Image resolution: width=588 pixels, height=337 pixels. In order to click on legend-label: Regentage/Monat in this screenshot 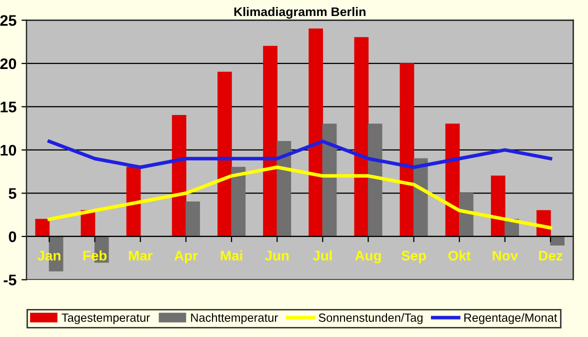, I will do `click(511, 318)`.